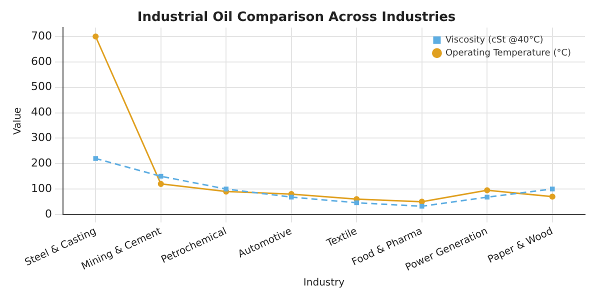  What do you see at coordinates (341, 238) in the screenshot?
I see `x-tick-label: Textile` at bounding box center [341, 238].